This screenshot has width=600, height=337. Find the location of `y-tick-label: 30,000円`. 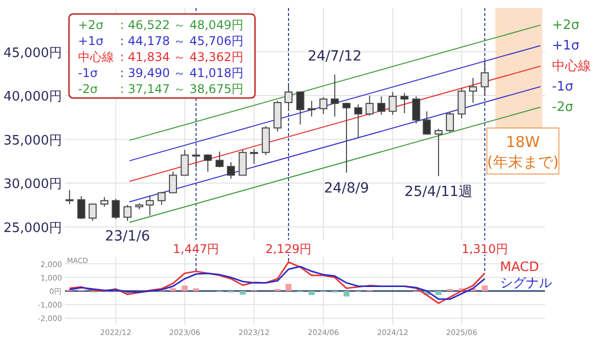

y-tick-label: 30,000円 is located at coordinates (33, 184).